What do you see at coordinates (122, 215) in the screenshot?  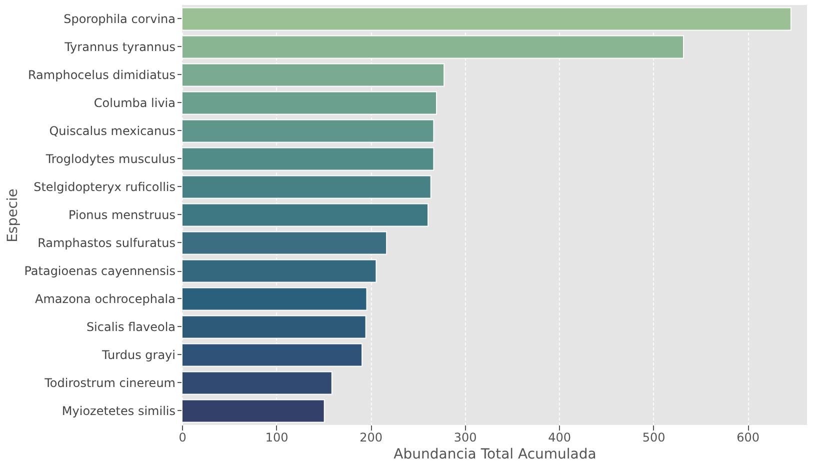 I see `y-tick-label: Pionus menstruus` at bounding box center [122, 215].